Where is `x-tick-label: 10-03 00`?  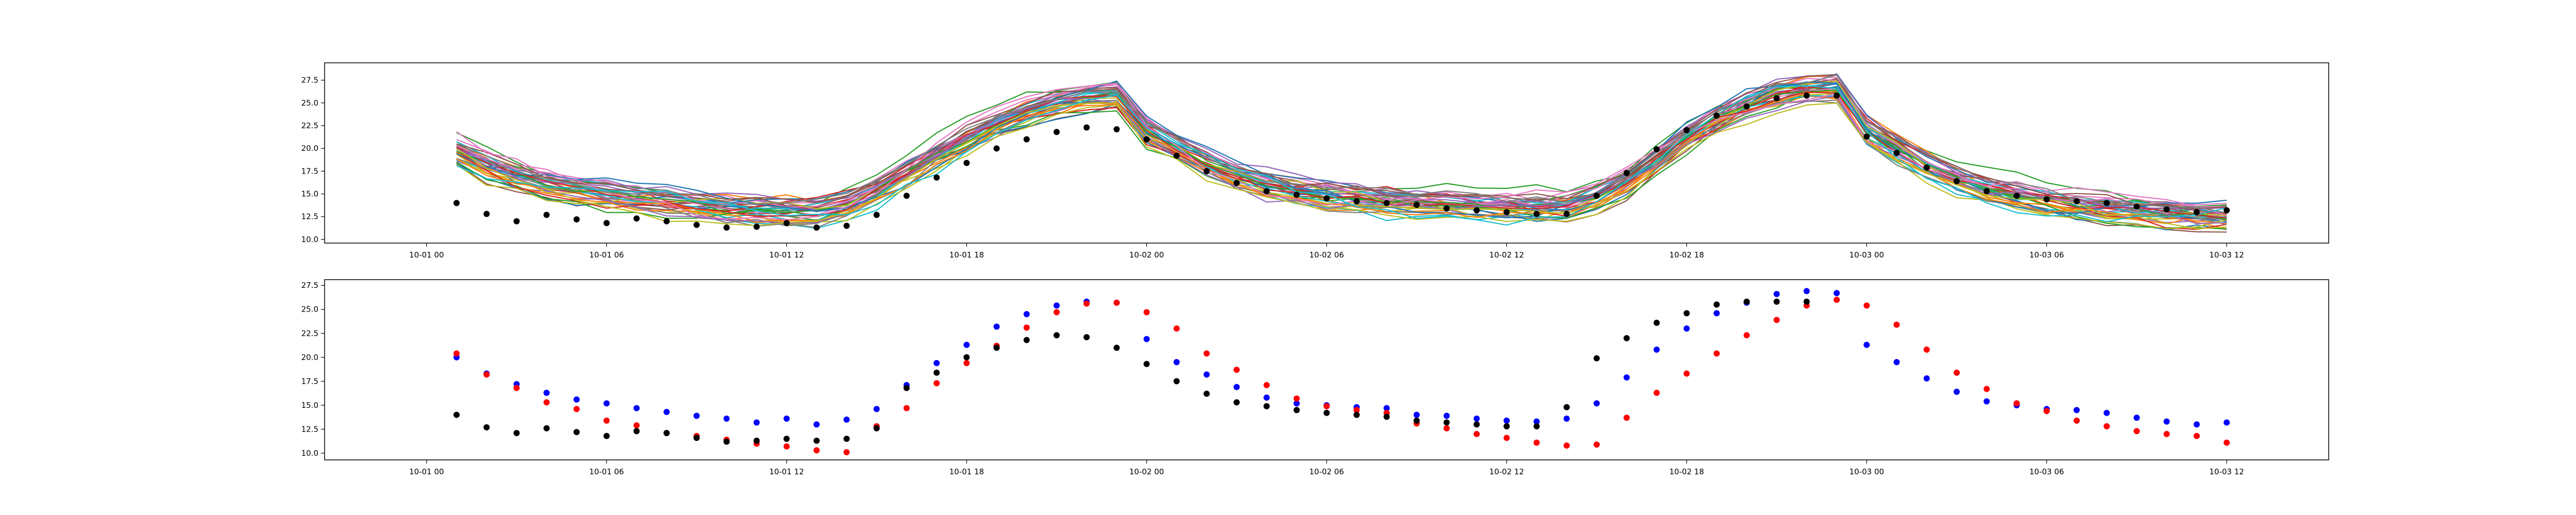 x-tick-label: 10-03 00 is located at coordinates (1866, 471).